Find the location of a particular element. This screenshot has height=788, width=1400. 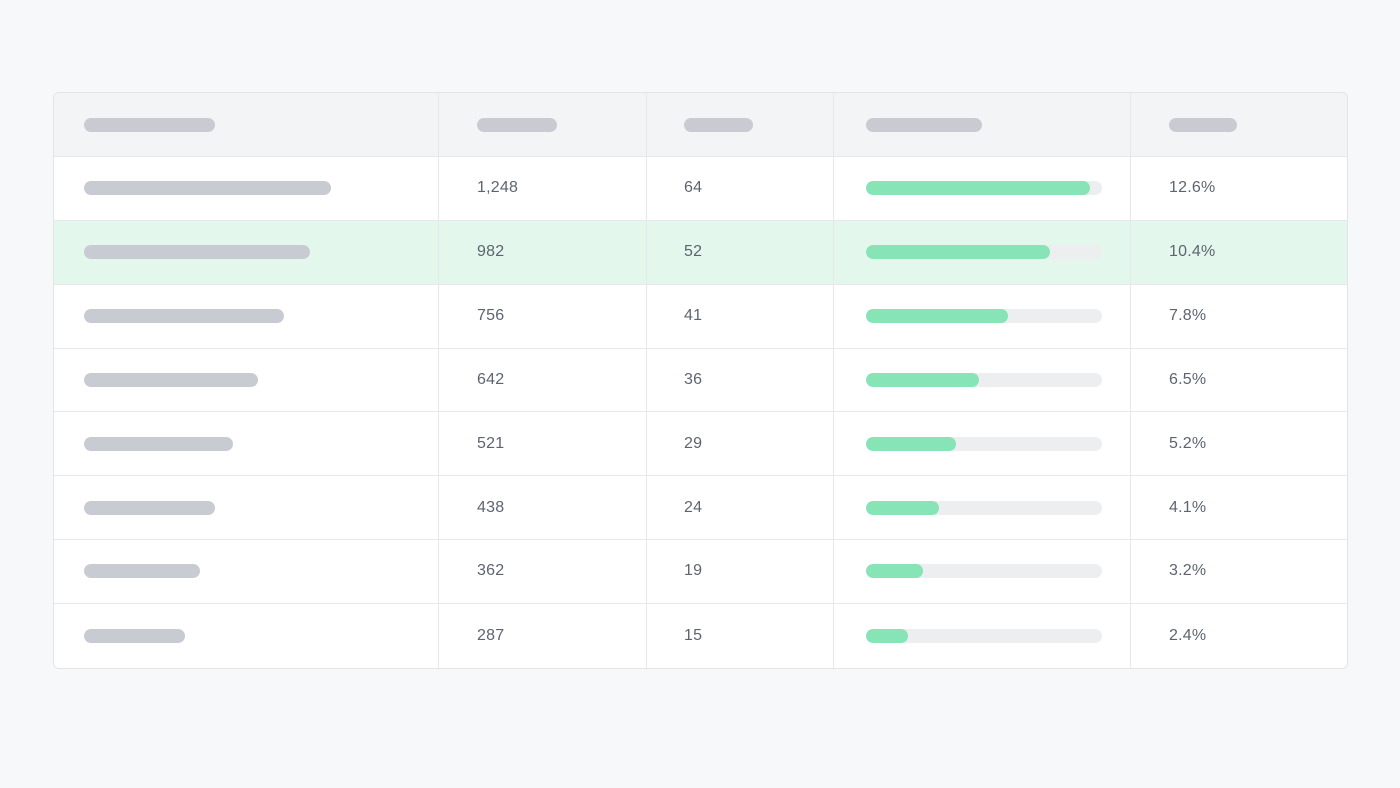

percent-cell: 4.1% is located at coordinates (1239, 507).